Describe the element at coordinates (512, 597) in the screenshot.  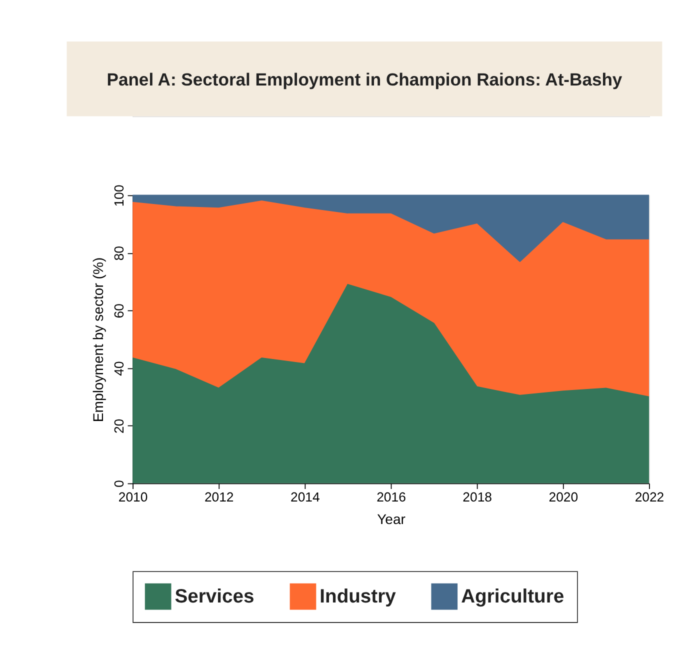
I see `legend-label: Agriculture` at that location.